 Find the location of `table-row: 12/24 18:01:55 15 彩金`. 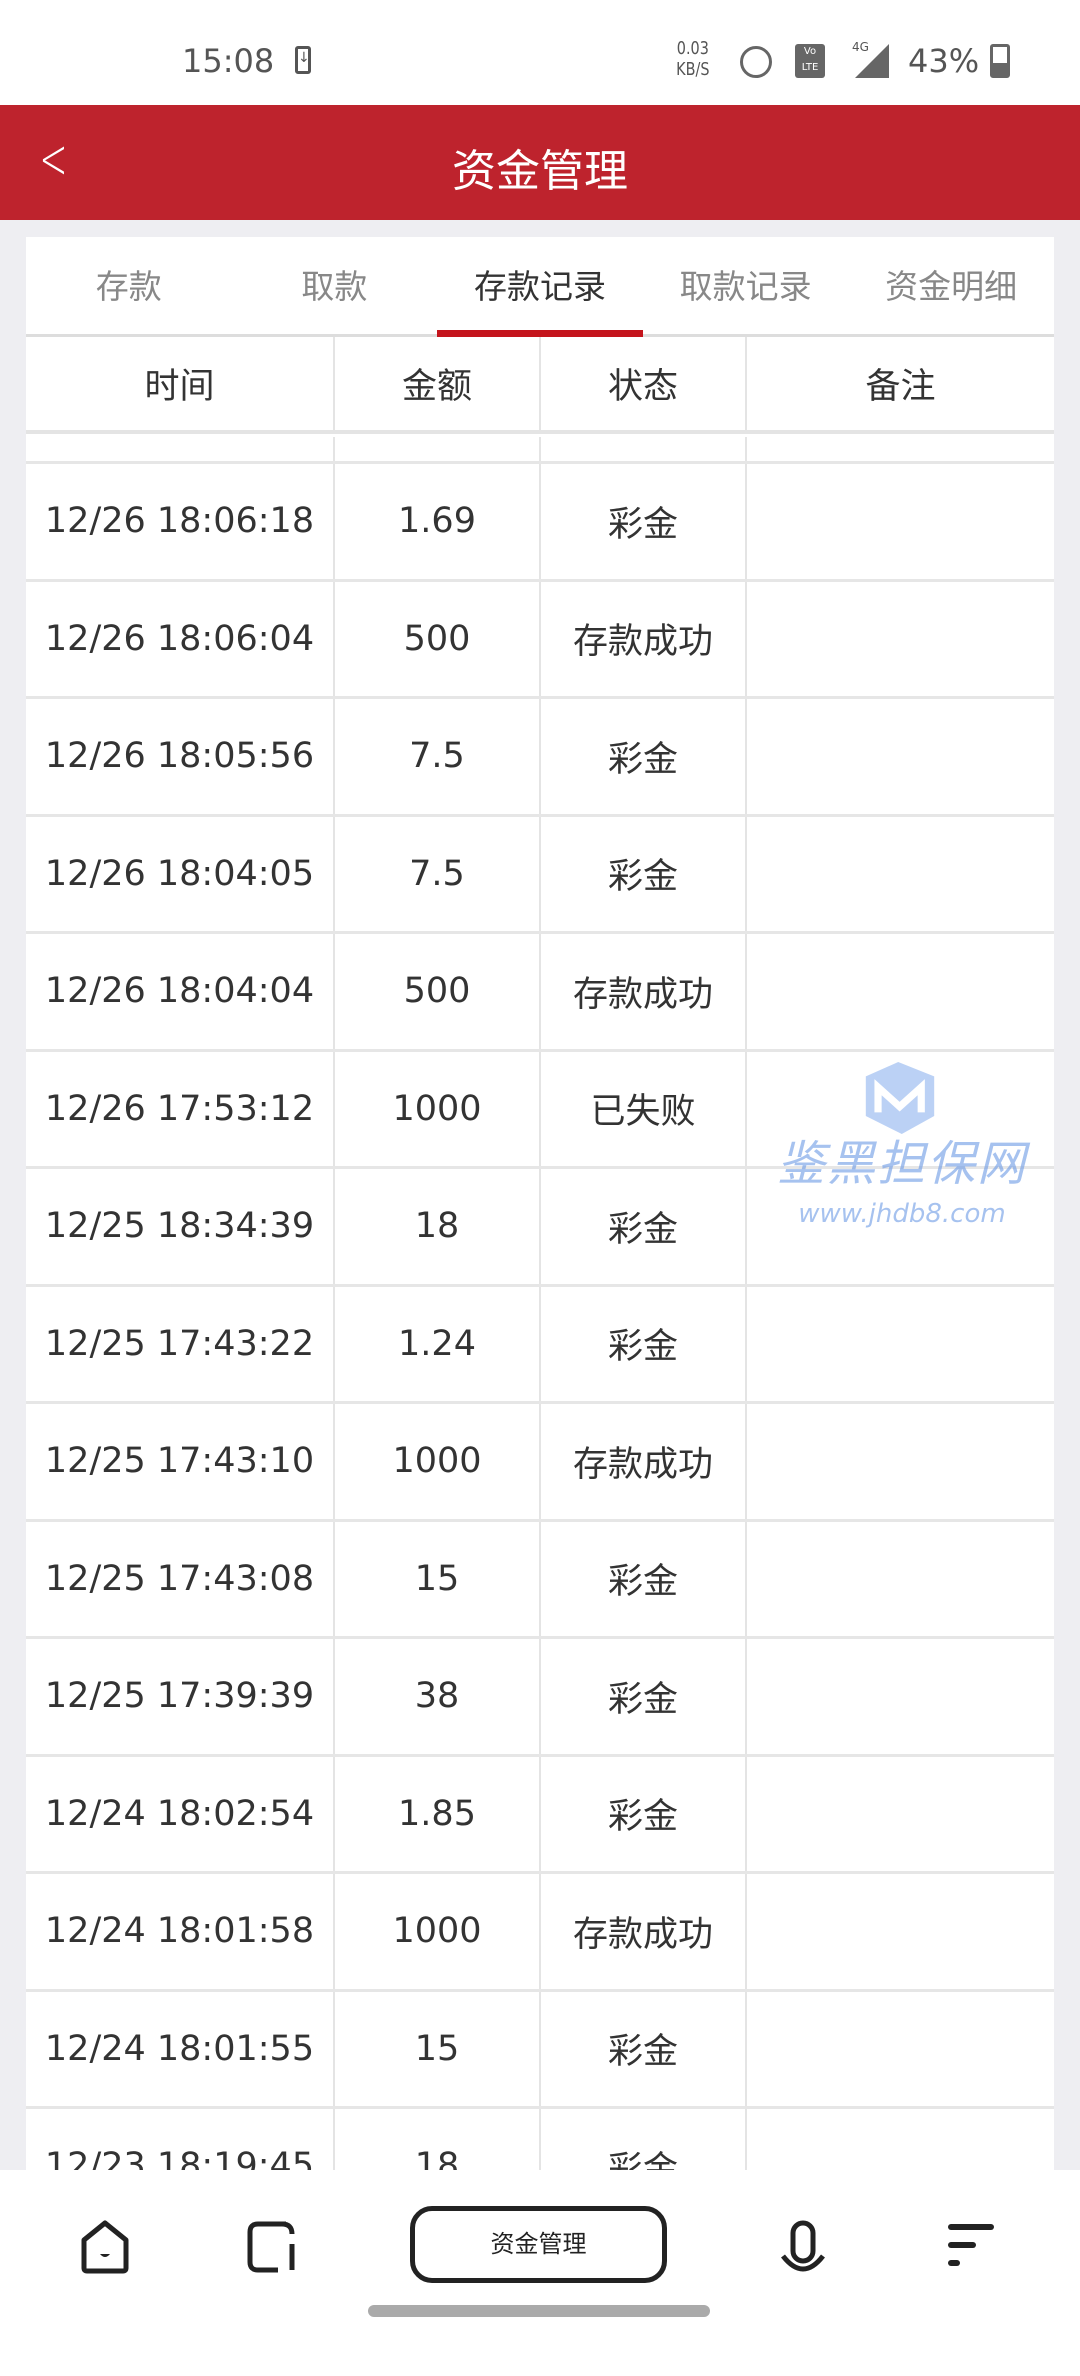

table-row: 12/24 18:01:55 15 彩金 is located at coordinates (540, 2050).